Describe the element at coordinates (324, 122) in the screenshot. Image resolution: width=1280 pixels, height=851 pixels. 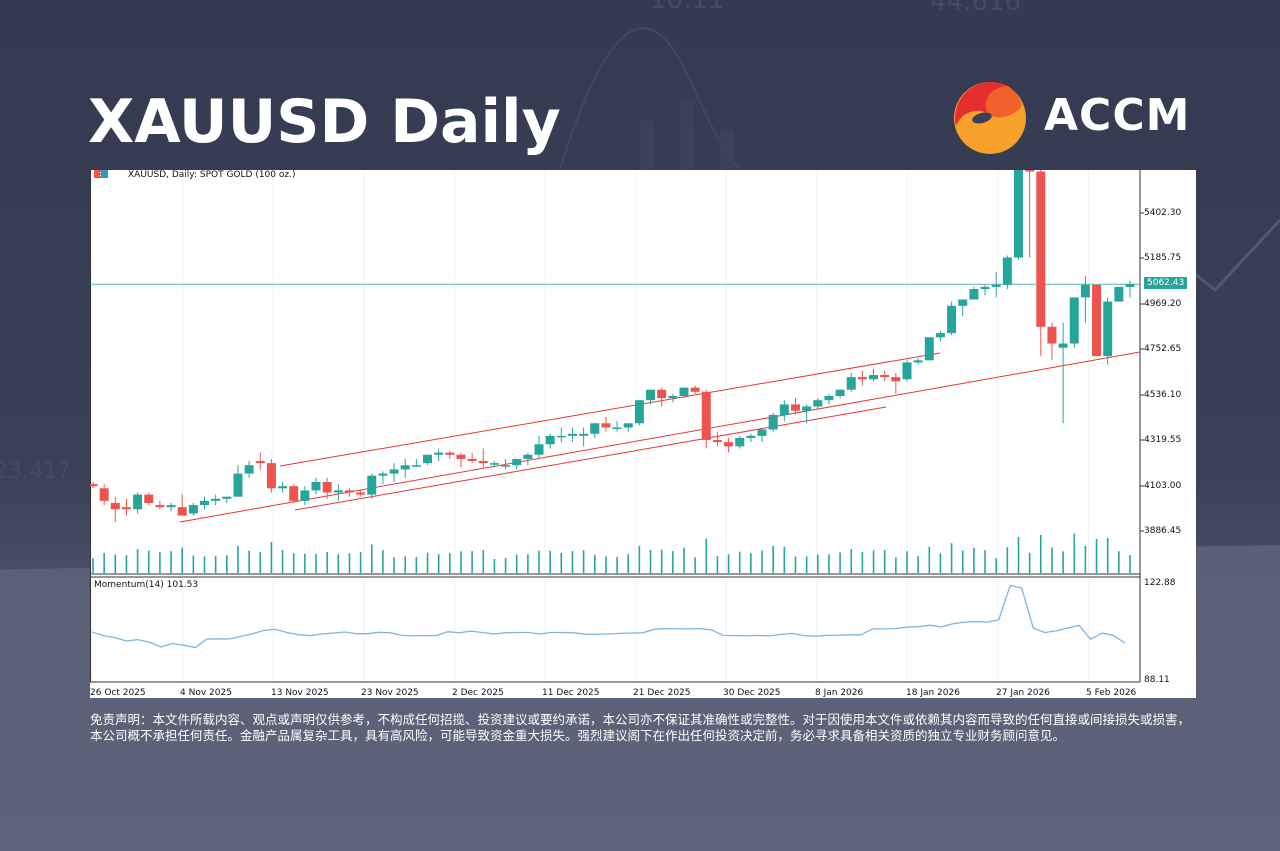
I see `page-title: XAUUSD Daily` at that location.